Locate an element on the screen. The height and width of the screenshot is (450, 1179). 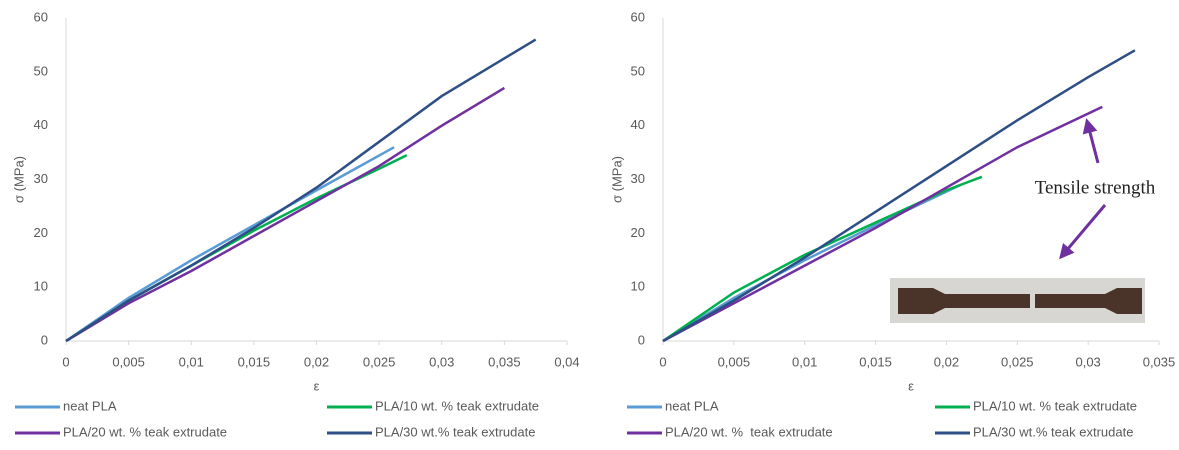
x-tick-label: 0,04 is located at coordinates (566, 361).